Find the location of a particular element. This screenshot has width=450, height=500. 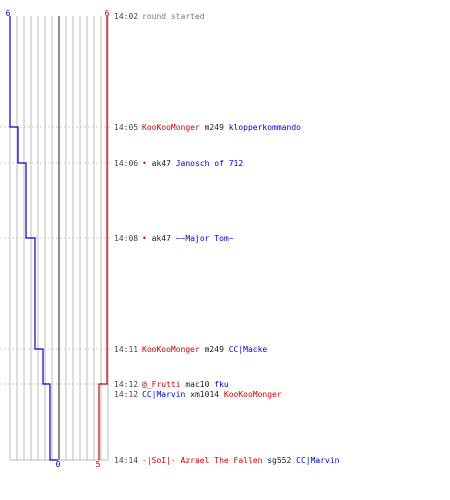

event-row: 14:12 @_Frutti mac10 fku is located at coordinates (171, 384).